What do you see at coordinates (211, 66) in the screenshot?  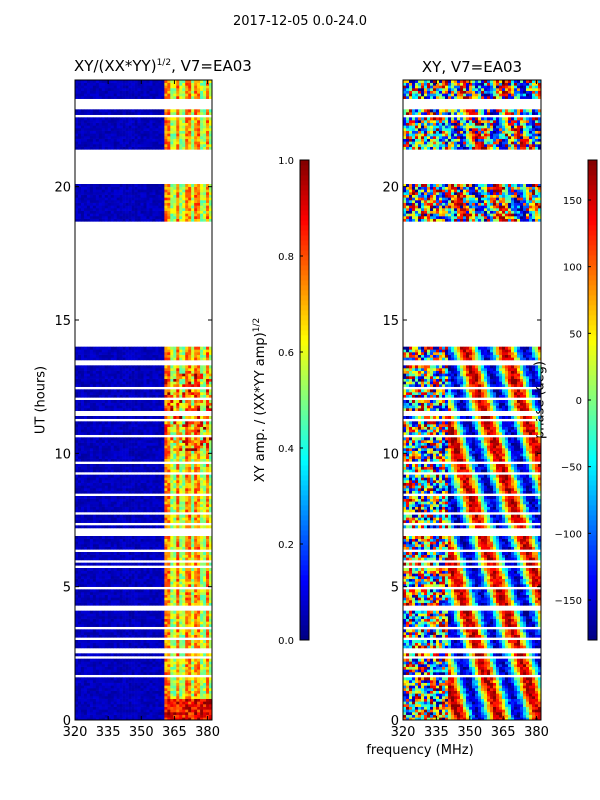 I see `left-title-suffix: , V7=EA03` at bounding box center [211, 66].